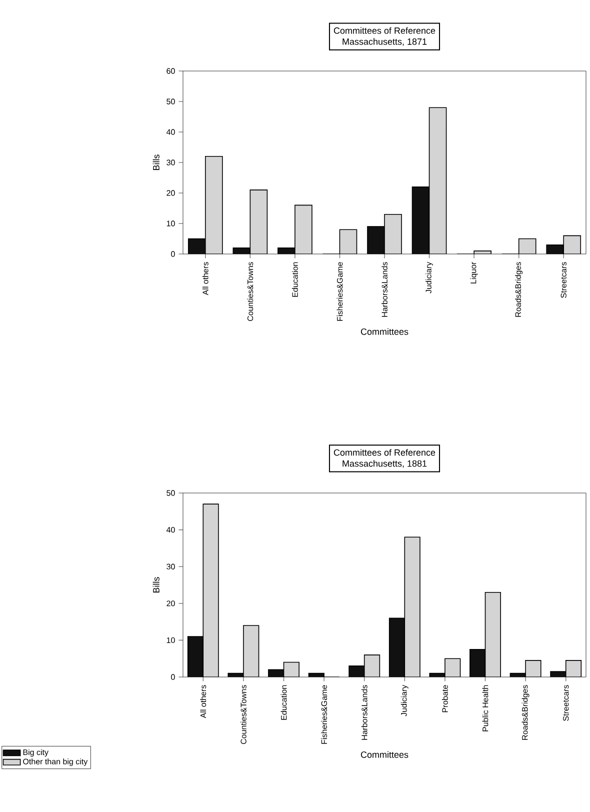 This screenshot has width=590, height=812. What do you see at coordinates (445, 698) in the screenshot?
I see `x-tick-label: Probate` at bounding box center [445, 698].